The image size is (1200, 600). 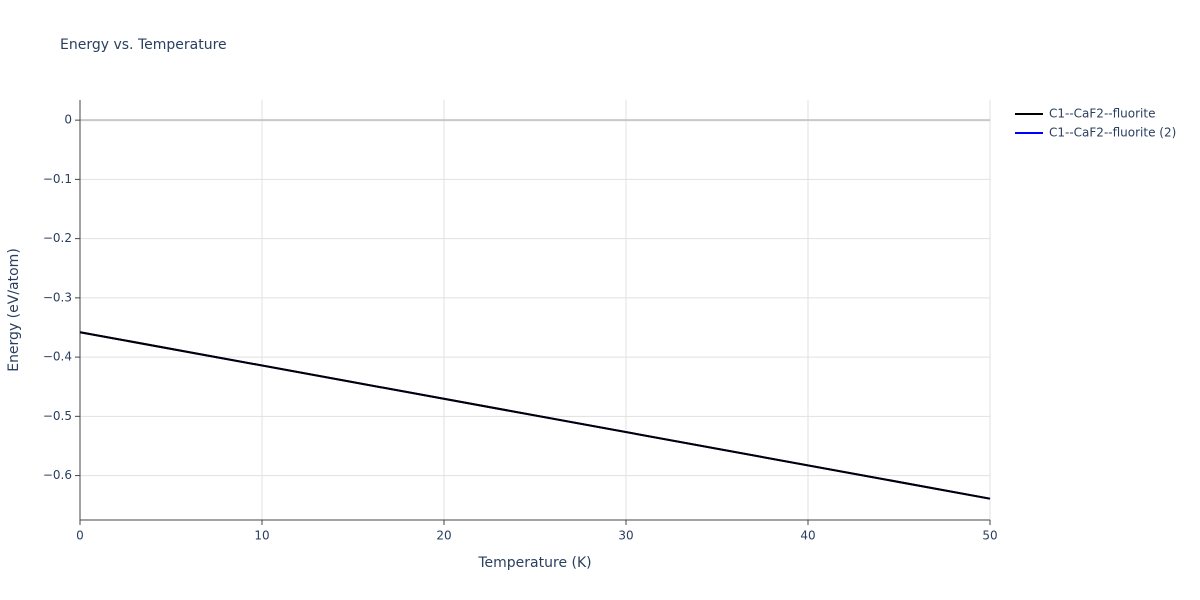 What do you see at coordinates (68, 120) in the screenshot?
I see `y-tick-label: 0` at bounding box center [68, 120].